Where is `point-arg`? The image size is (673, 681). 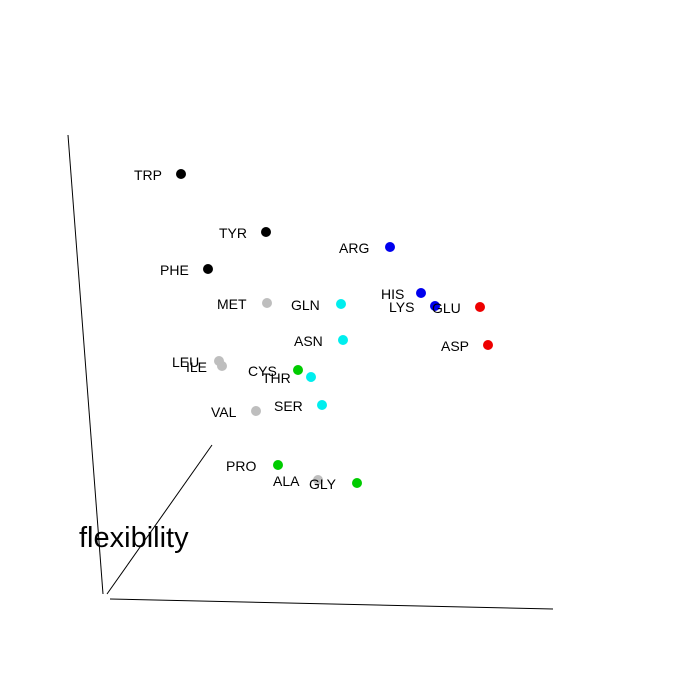 point-arg is located at coordinates (390, 247).